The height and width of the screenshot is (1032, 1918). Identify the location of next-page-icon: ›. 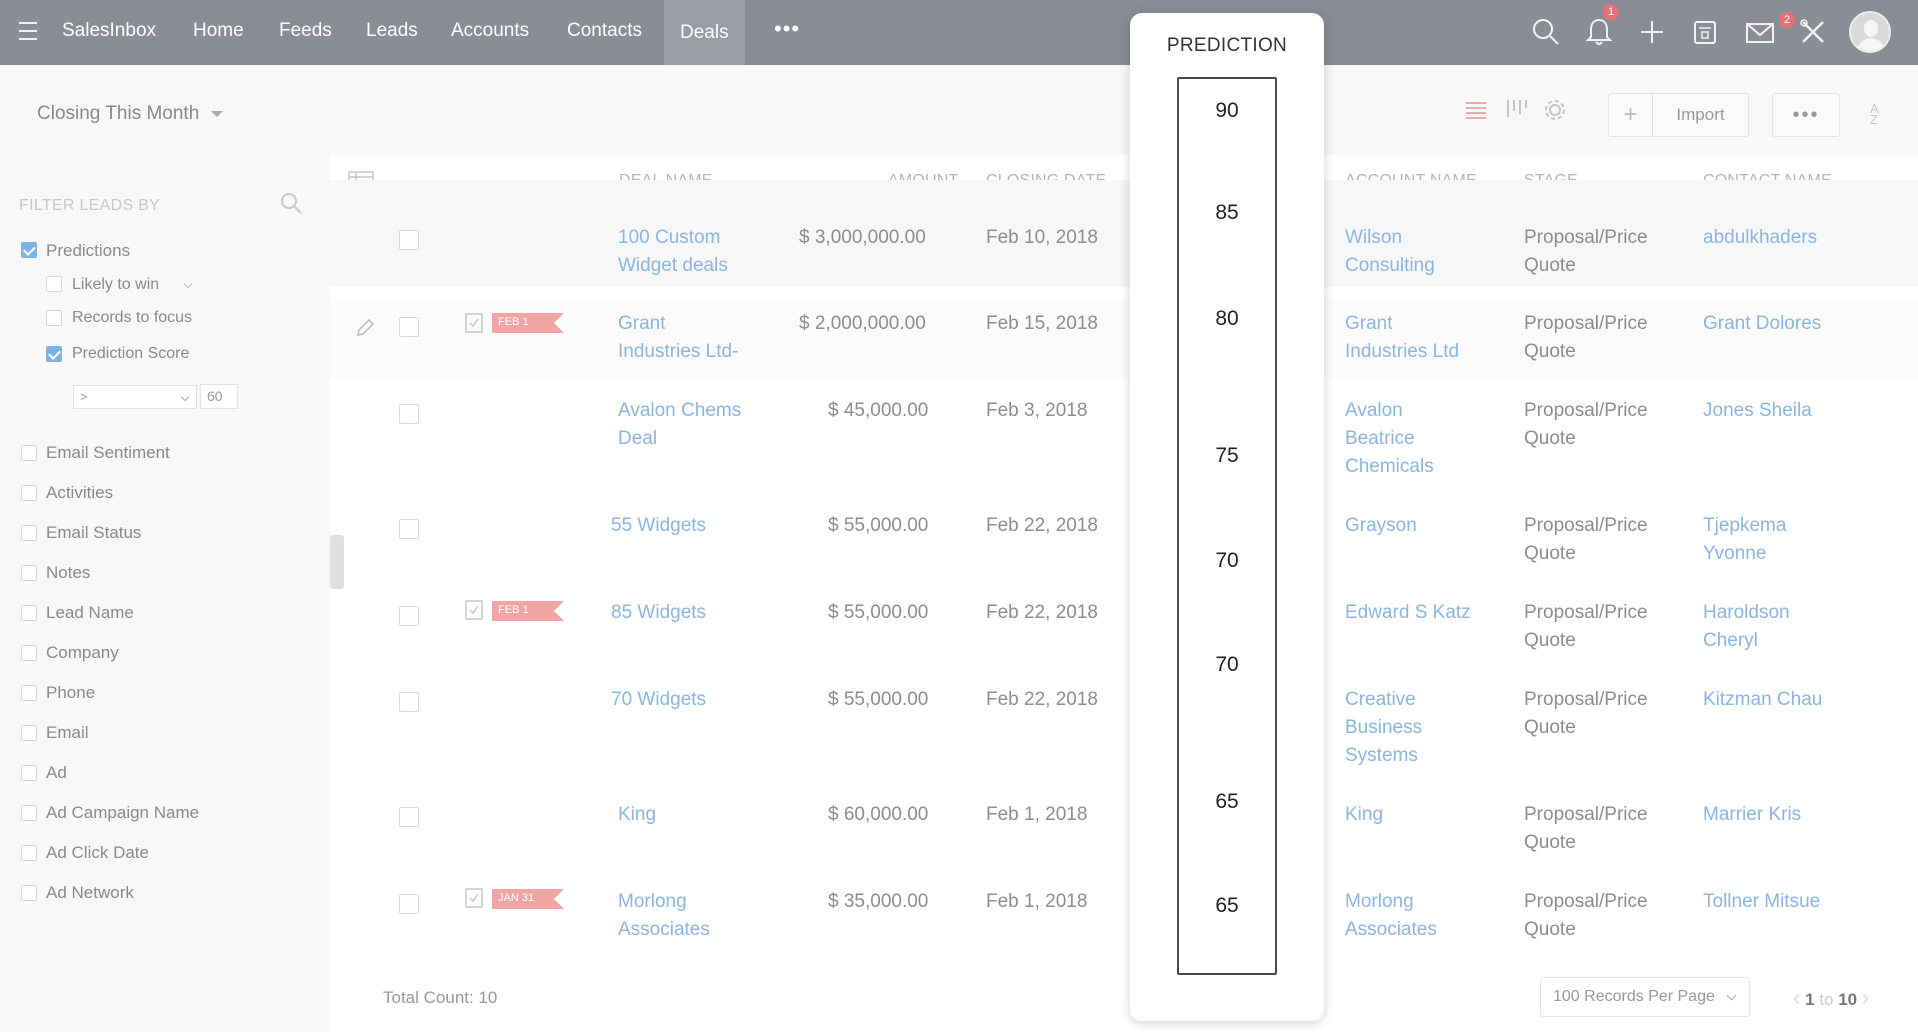
(1865, 997).